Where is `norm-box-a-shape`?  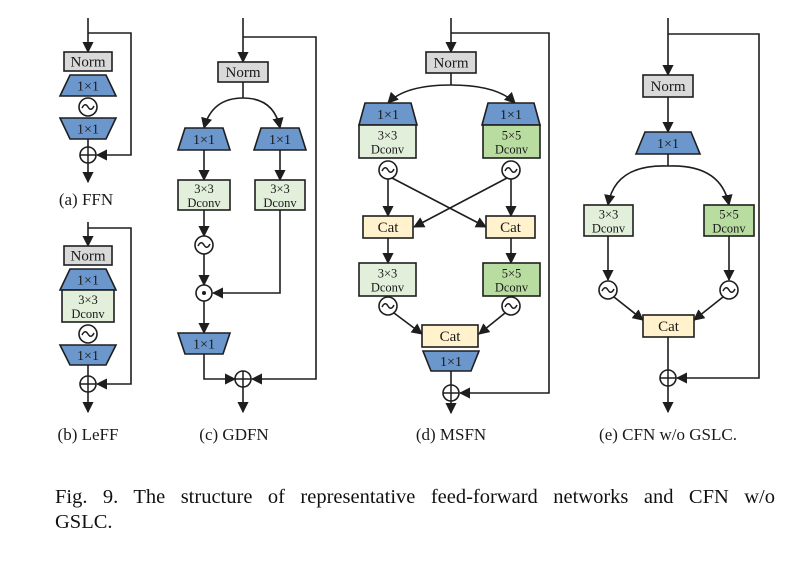
norm-box-a-shape is located at coordinates (88, 61).